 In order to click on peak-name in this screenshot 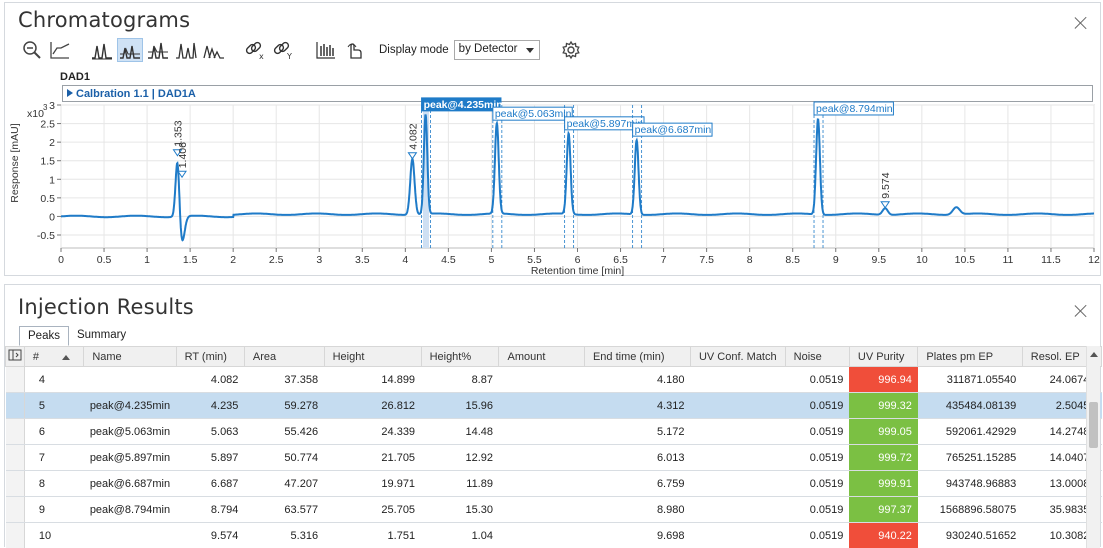, I will do `click(130, 535)`.